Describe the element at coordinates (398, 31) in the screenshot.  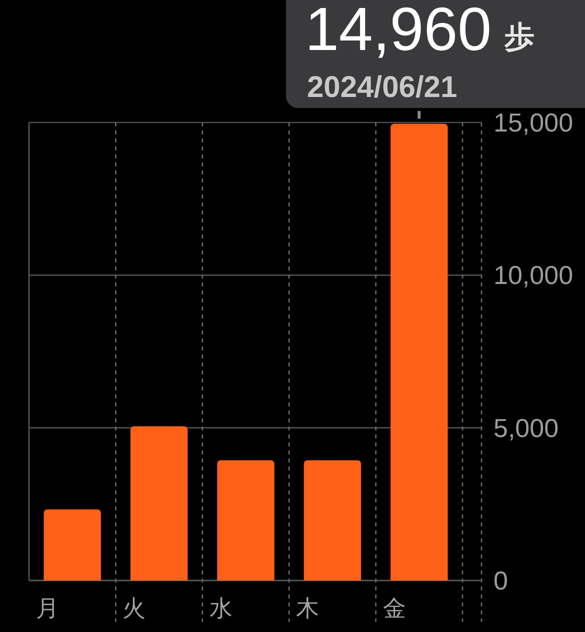
I see `annotation: 14,960` at that location.